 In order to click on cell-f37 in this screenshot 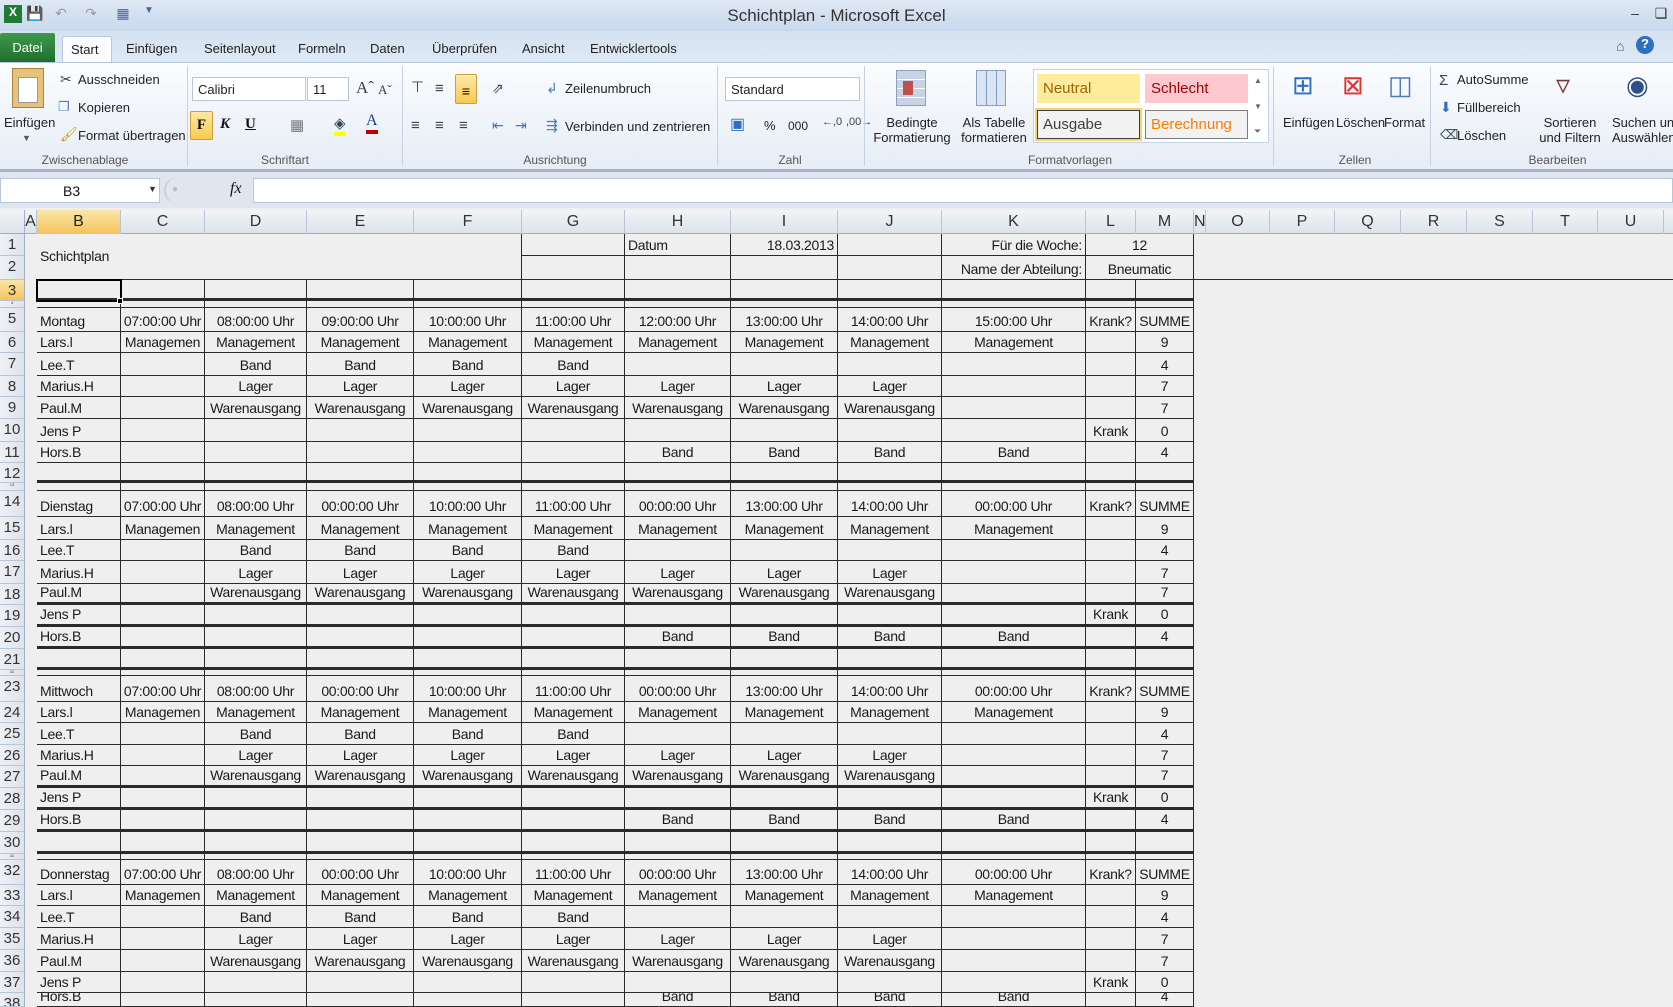, I will do `click(468, 982)`.